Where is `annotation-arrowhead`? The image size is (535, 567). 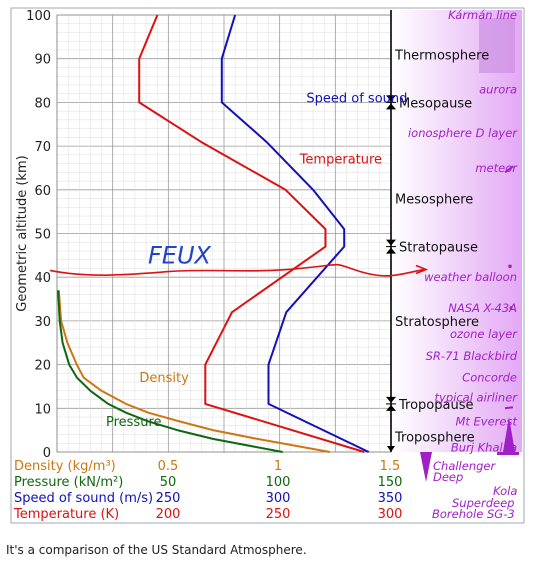 annotation-arrowhead is located at coordinates (422, 269).